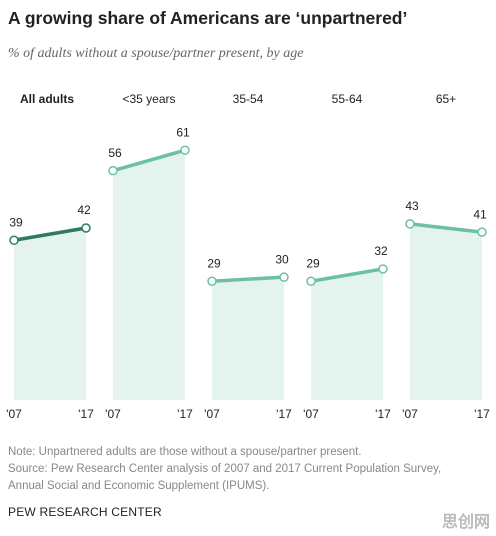 This screenshot has height=536, width=496. I want to click on value-label: 43, so click(412, 206).